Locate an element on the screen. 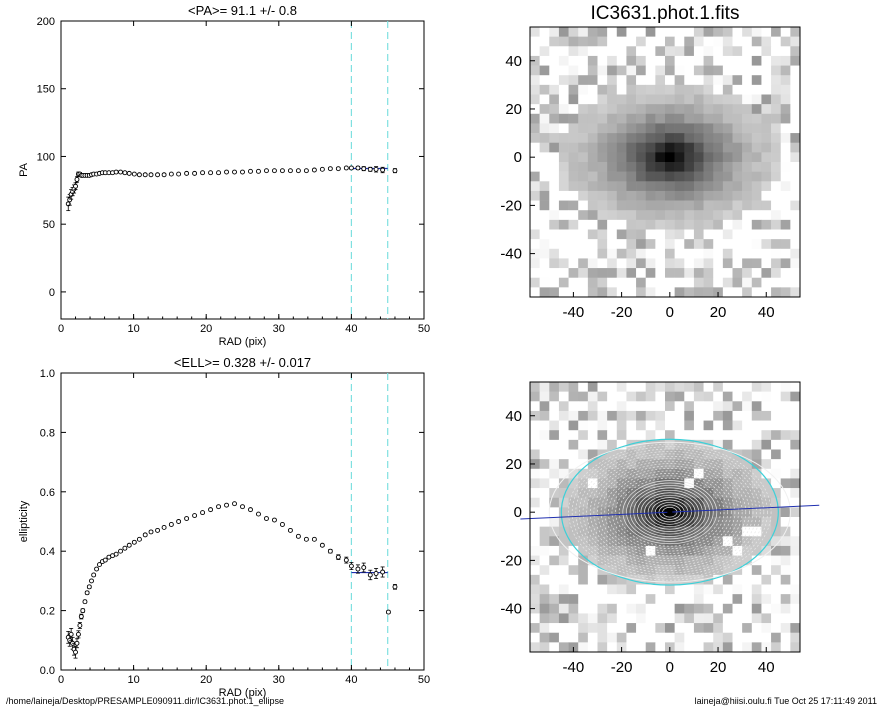 The height and width of the screenshot is (708, 885). x-tick-label: 0 is located at coordinates (670, 312).